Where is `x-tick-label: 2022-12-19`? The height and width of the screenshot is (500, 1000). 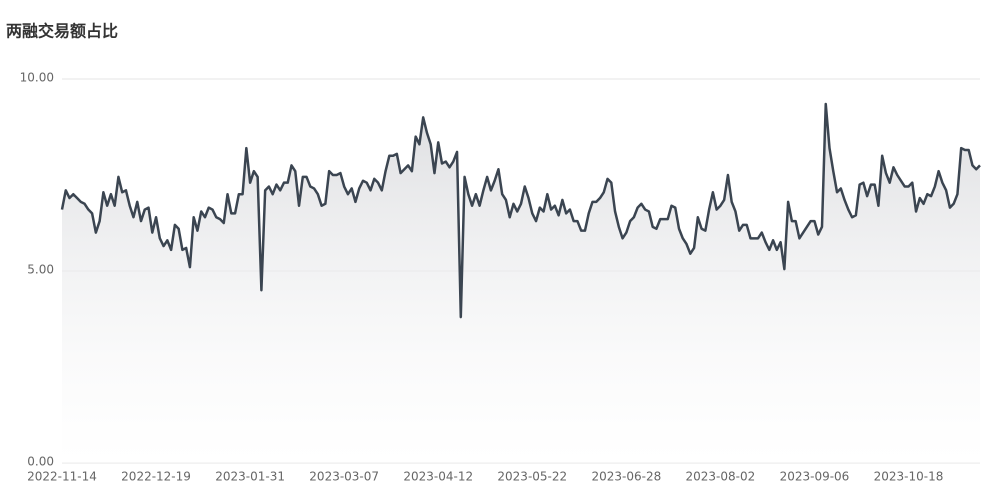 x-tick-label: 2022-12-19 is located at coordinates (156, 477).